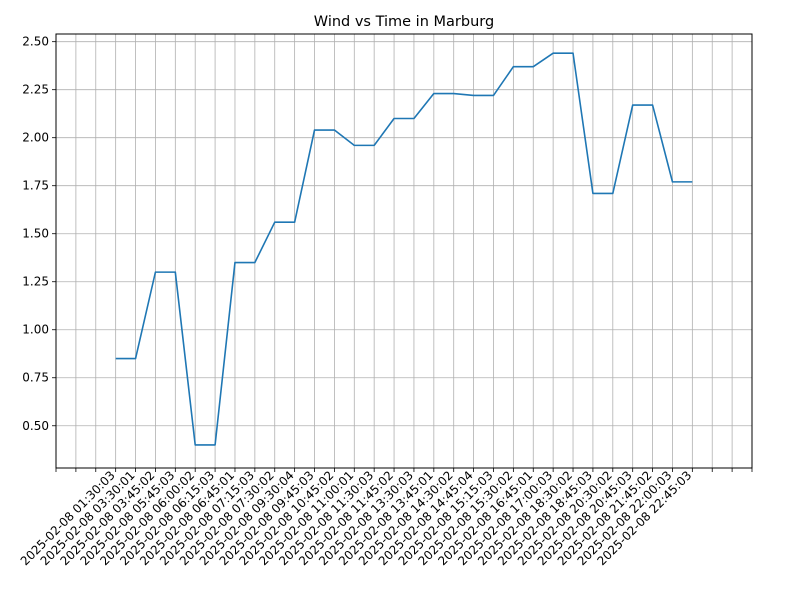 Image resolution: width=800 pixels, height=600 pixels. I want to click on y-tick-label: 0.75, so click(35, 378).